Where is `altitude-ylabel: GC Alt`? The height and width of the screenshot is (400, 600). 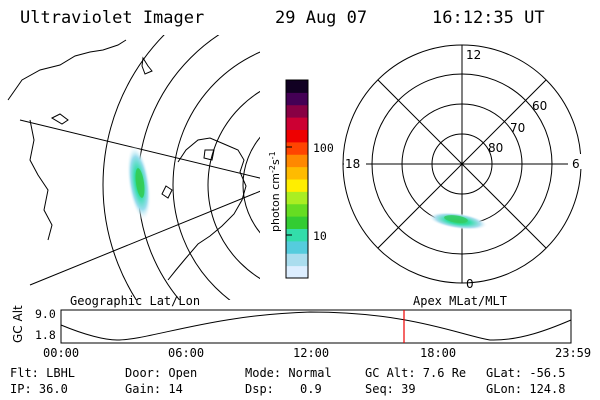 altitude-ylabel: GC Alt is located at coordinates (18, 324).